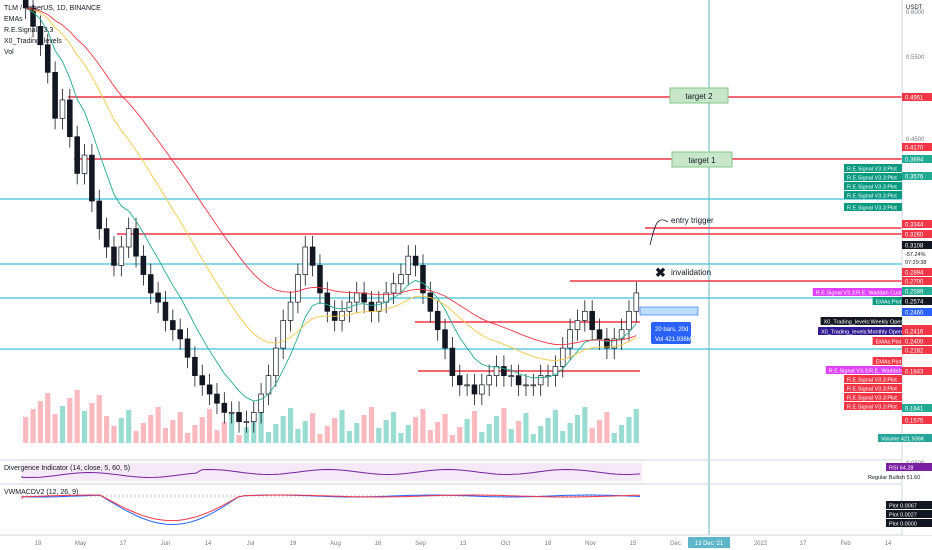 Image resolution: width=932 pixels, height=550 pixels. Describe the element at coordinates (41, 492) in the screenshot. I see `vwmacd-pane-label: VWMACDV2 (12, 26, 9)` at that location.